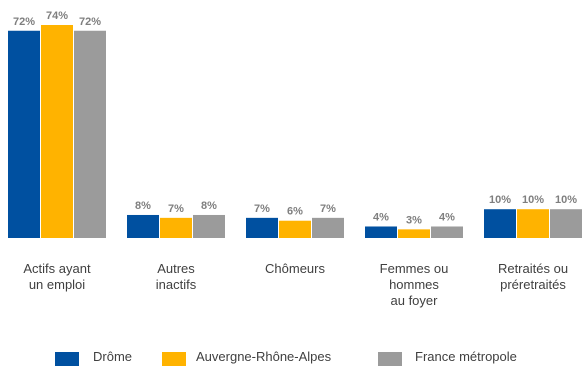 The height and width of the screenshot is (367, 584). I want to click on value-label-1-2: 6%, so click(295, 212).